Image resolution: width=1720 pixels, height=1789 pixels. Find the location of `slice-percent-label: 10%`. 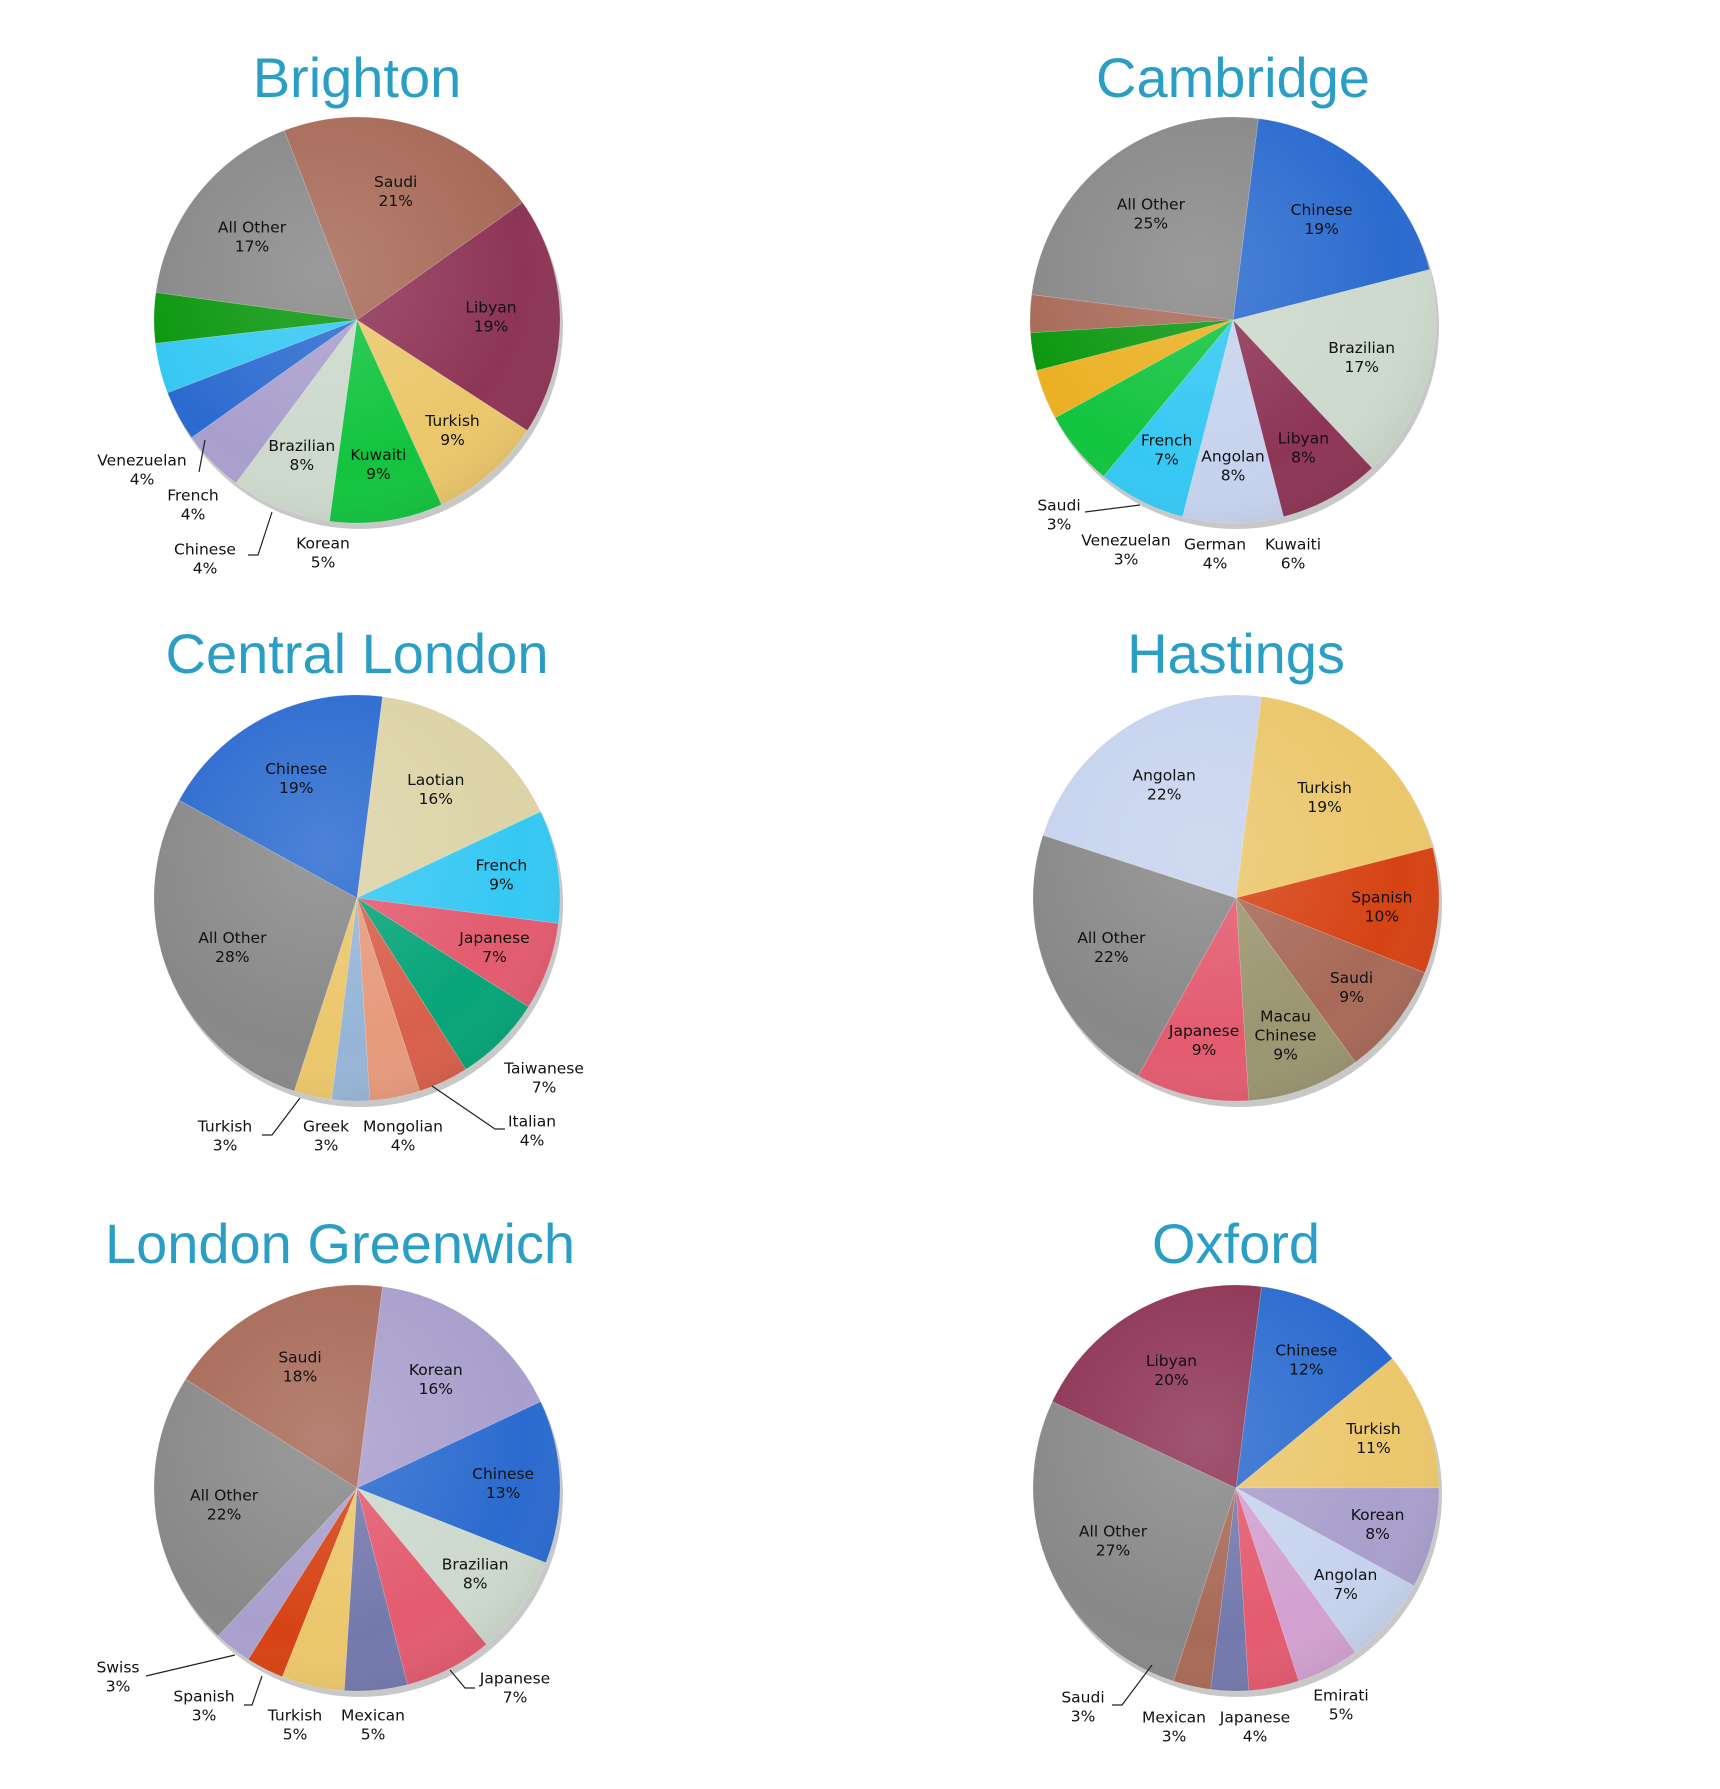

slice-percent-label: 10% is located at coordinates (1382, 917).